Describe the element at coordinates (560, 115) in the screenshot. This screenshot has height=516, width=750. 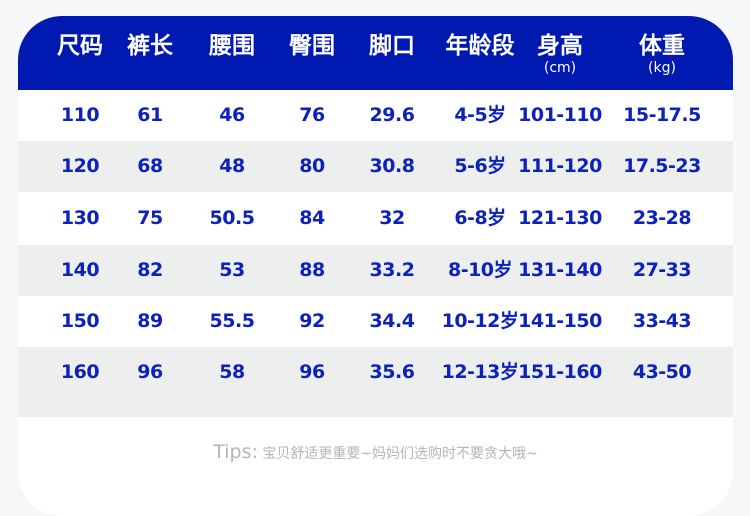
I see `table-cell: 101-110` at that location.